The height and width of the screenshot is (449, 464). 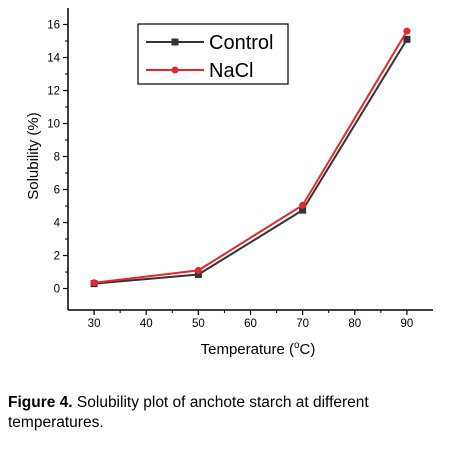 What do you see at coordinates (53, 26) in the screenshot?
I see `y-tick-label: 16` at bounding box center [53, 26].